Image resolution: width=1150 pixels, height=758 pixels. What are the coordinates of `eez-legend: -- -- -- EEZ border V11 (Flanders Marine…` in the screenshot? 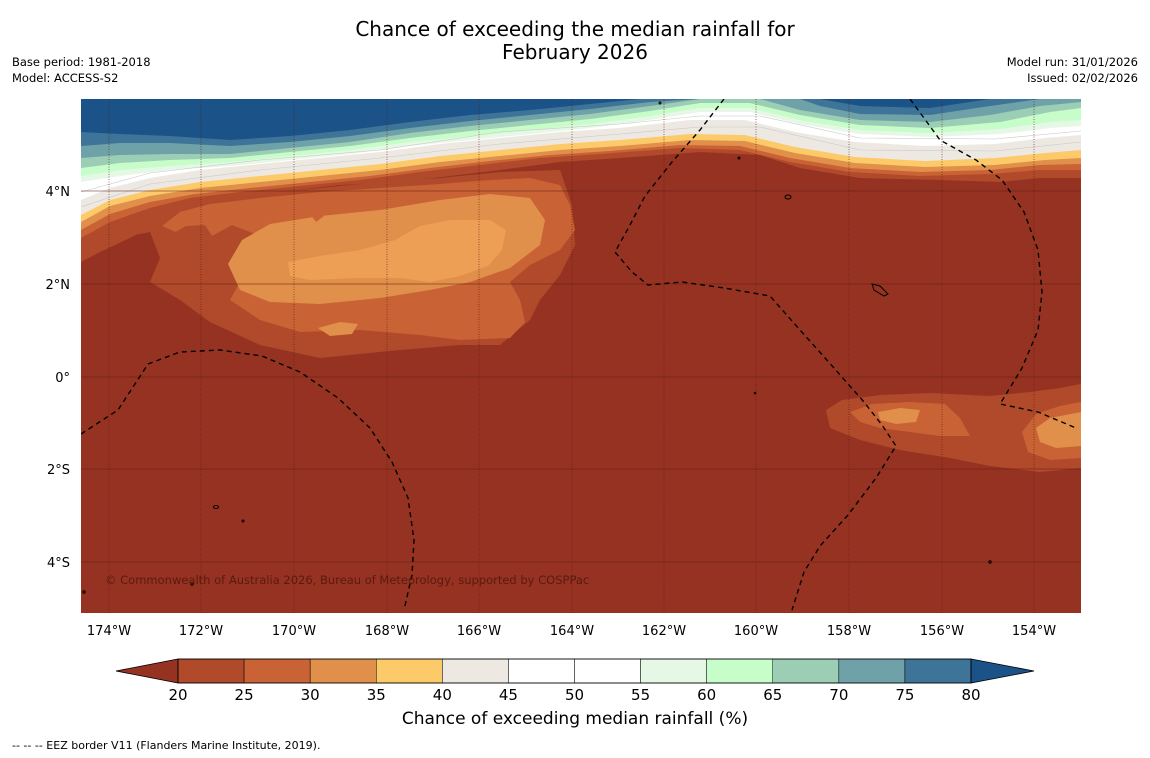 It's located at (166, 745).